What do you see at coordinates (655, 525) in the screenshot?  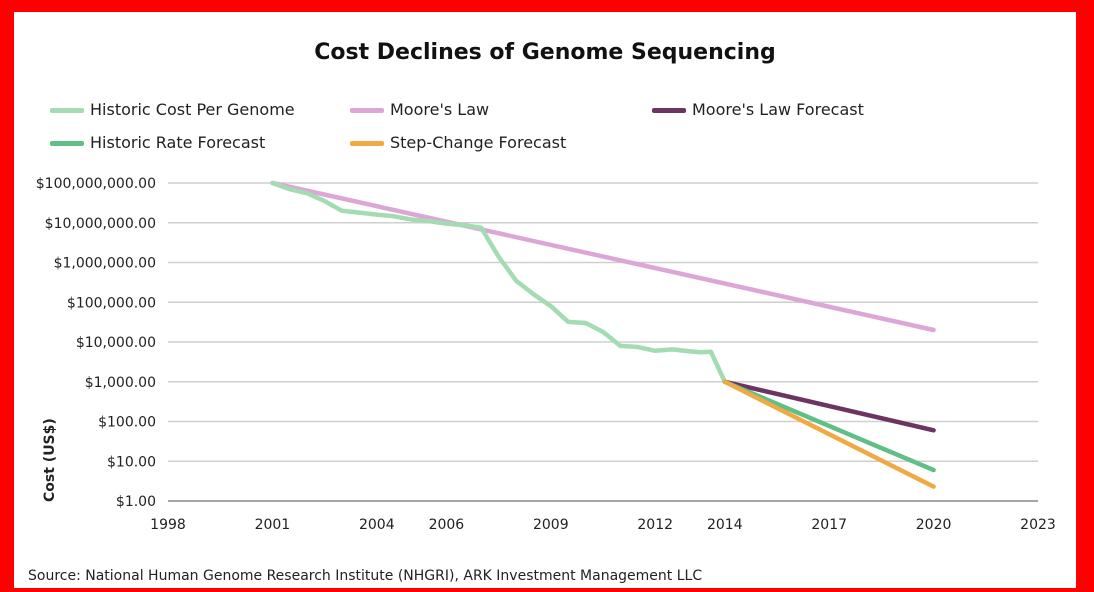 I see `x-tick-label: 2012` at bounding box center [655, 525].